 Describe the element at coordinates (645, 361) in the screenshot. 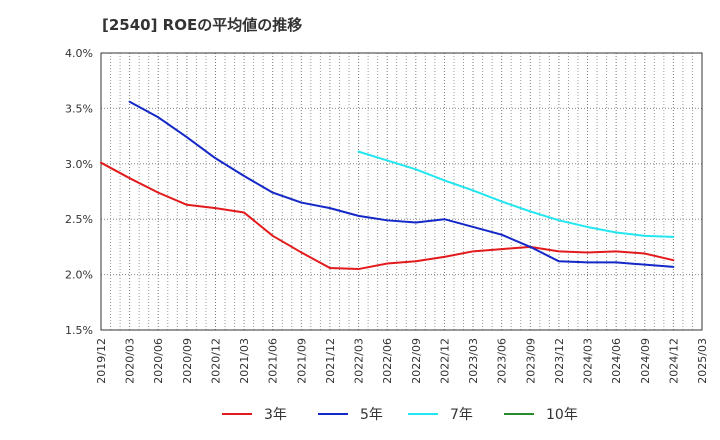

I see `x-tick-label: 2024/09` at that location.